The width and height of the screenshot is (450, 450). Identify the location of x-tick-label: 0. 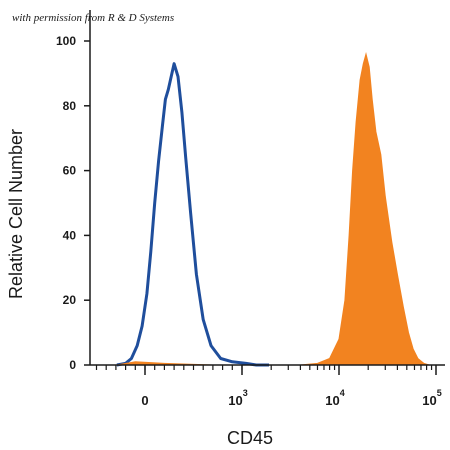
(144, 400).